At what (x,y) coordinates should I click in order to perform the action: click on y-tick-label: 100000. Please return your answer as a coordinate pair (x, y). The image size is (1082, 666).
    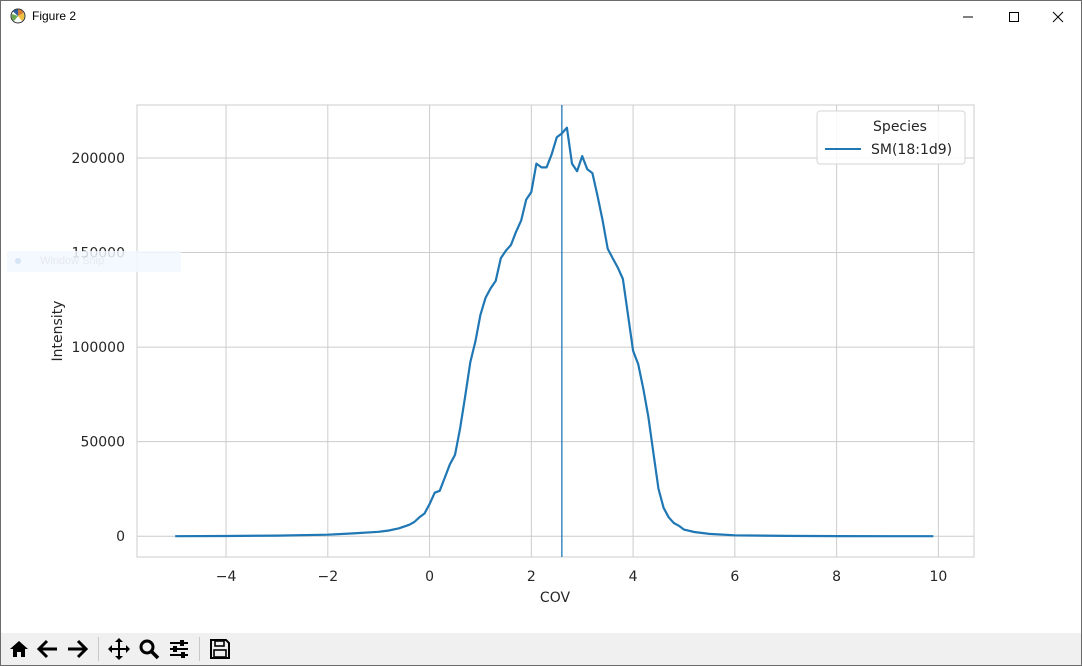
    Looking at the image, I should click on (98, 348).